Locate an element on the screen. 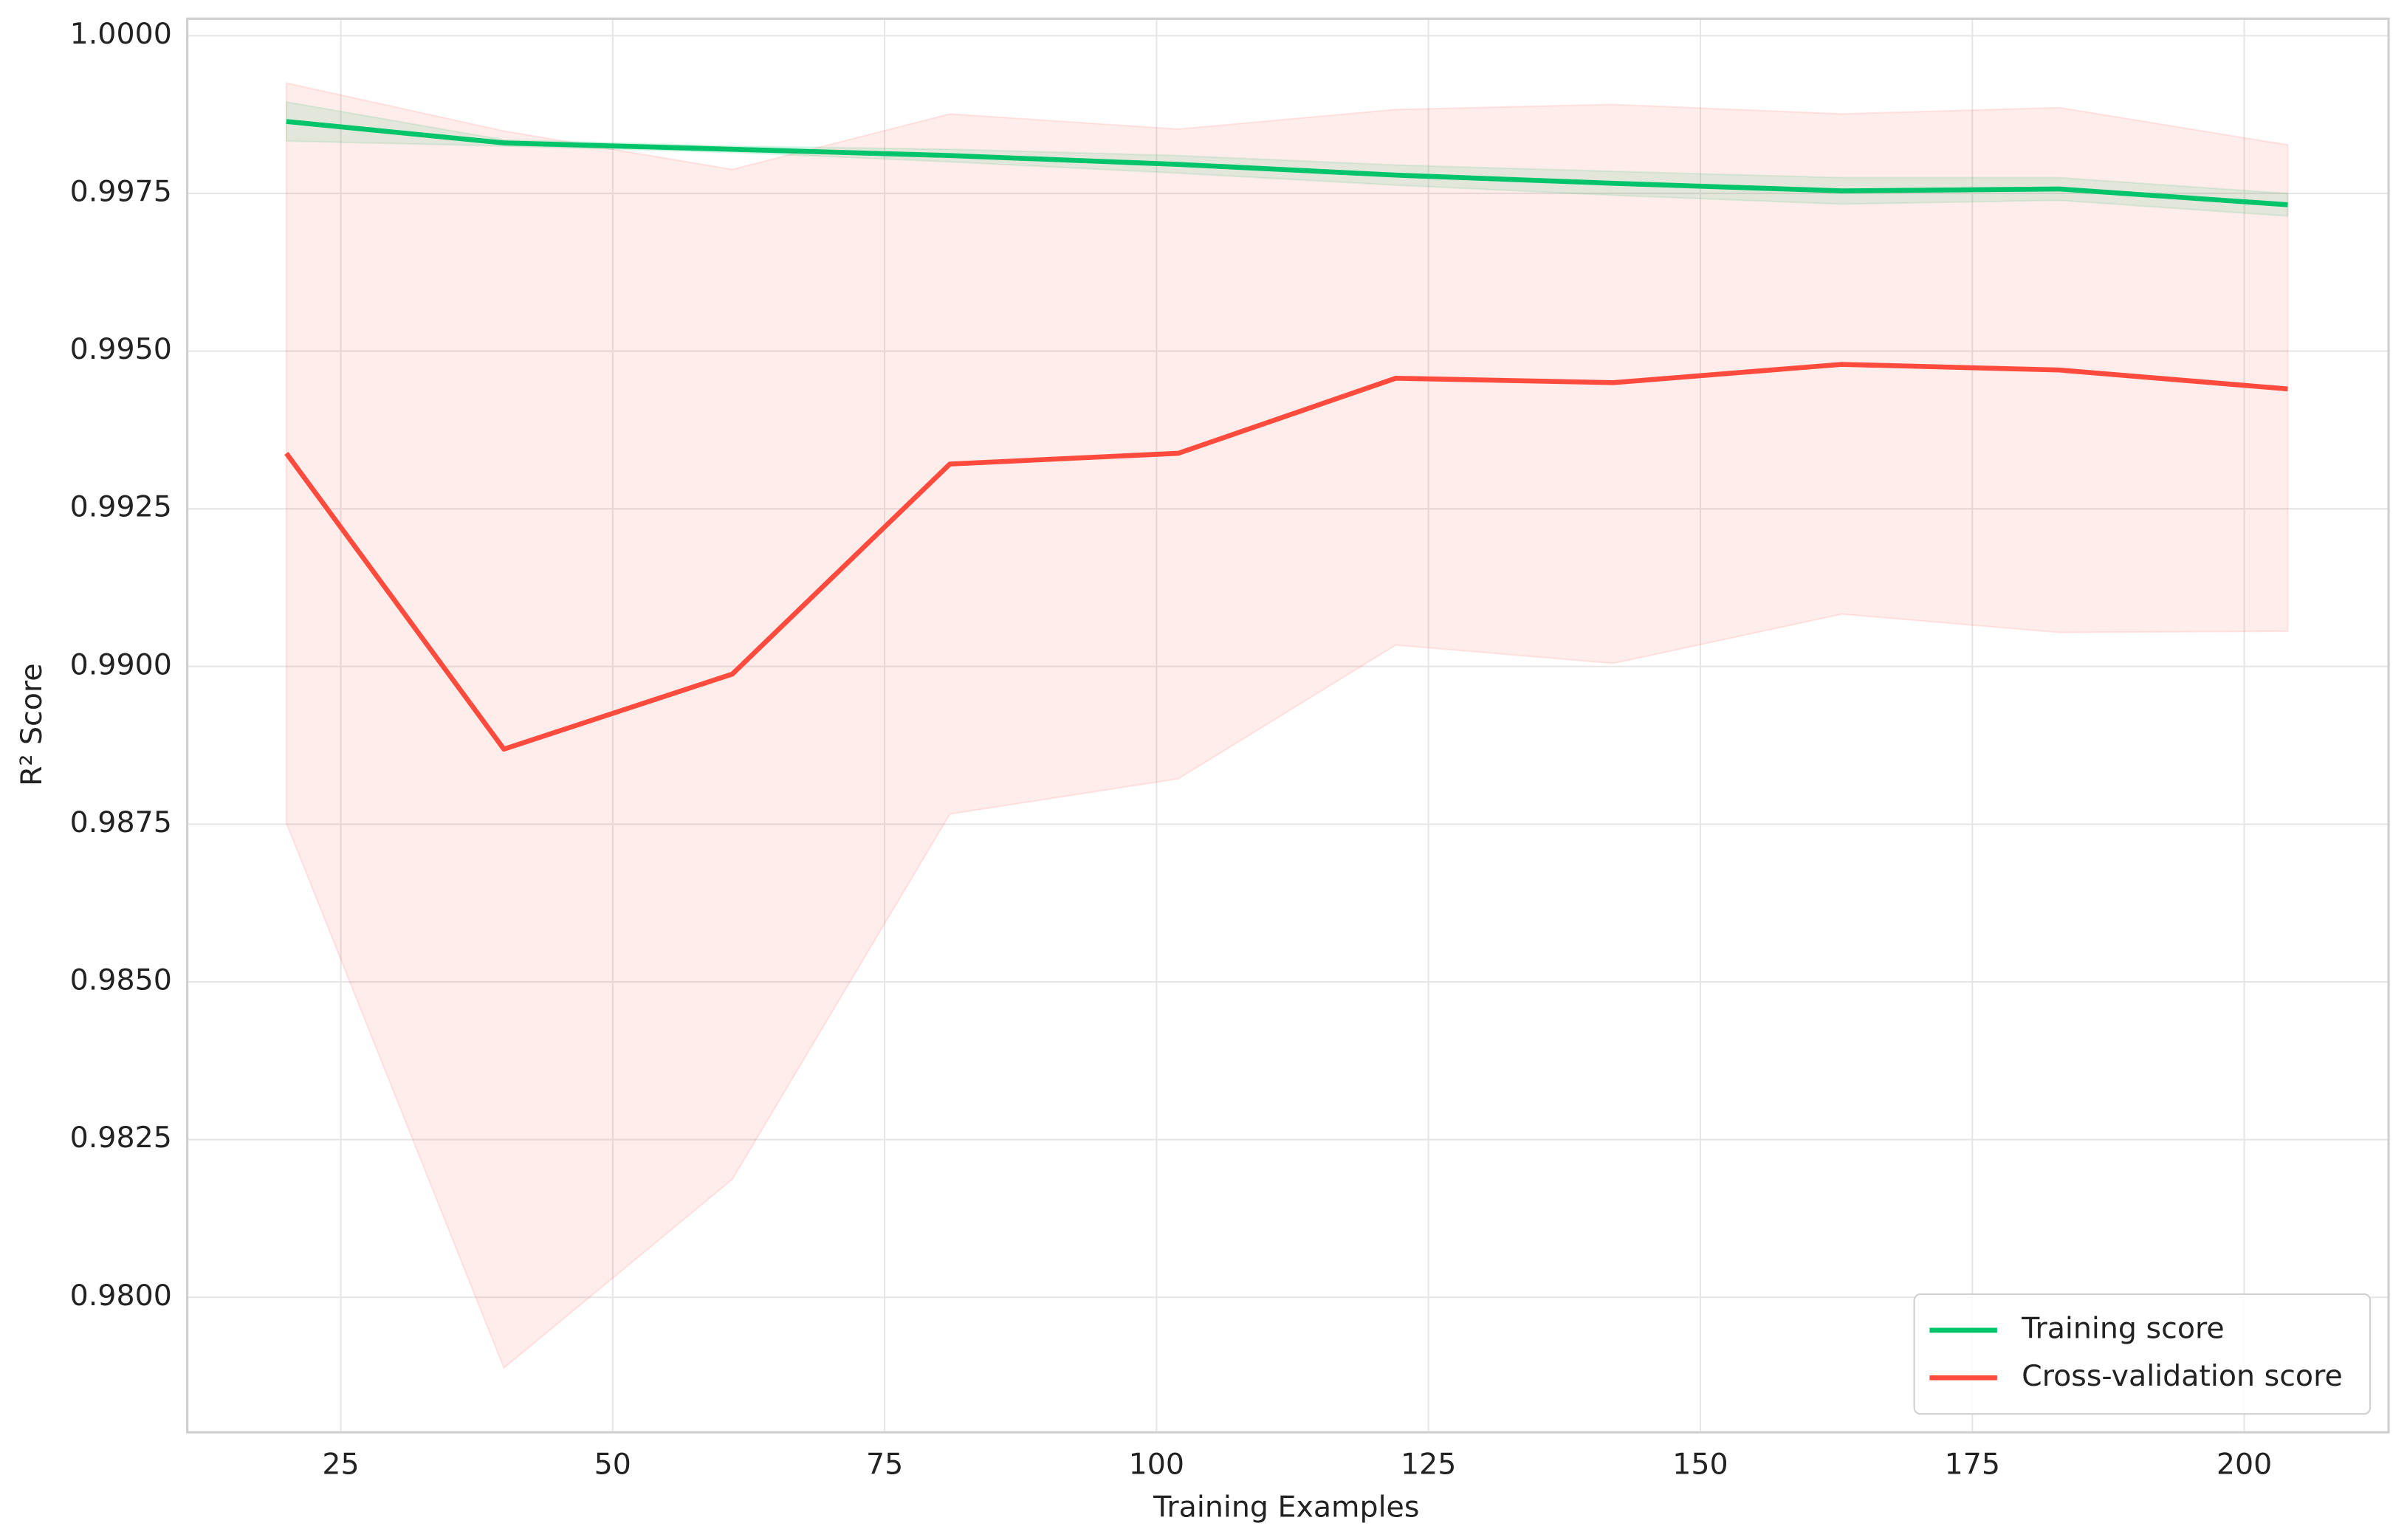 The image size is (2407, 1540). y-tick-label: 0.9875 is located at coordinates (121, 822).